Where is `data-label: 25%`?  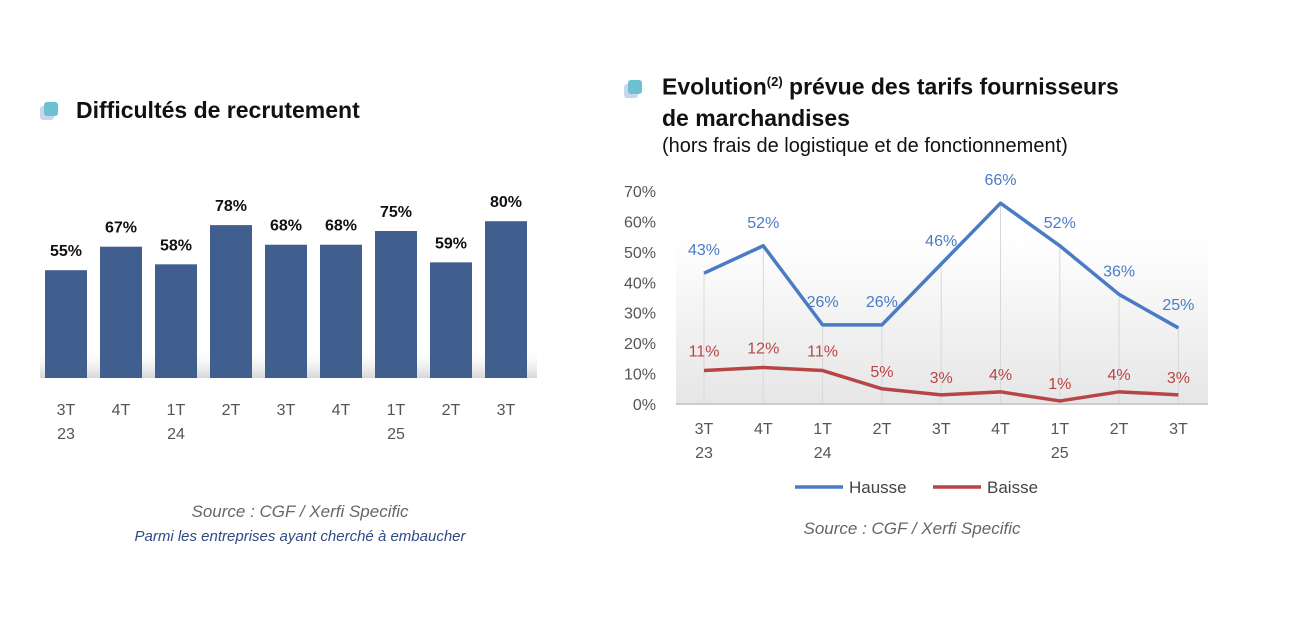
data-label: 25% is located at coordinates (1178, 305).